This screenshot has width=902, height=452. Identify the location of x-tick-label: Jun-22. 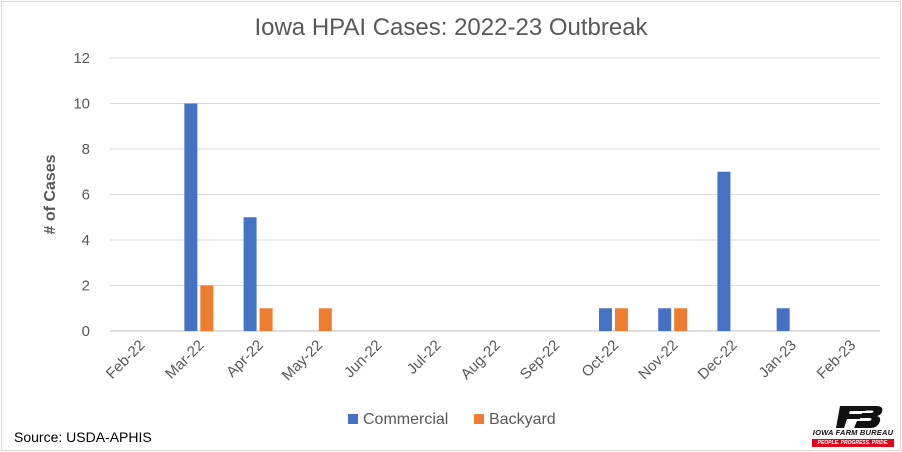
(363, 359).